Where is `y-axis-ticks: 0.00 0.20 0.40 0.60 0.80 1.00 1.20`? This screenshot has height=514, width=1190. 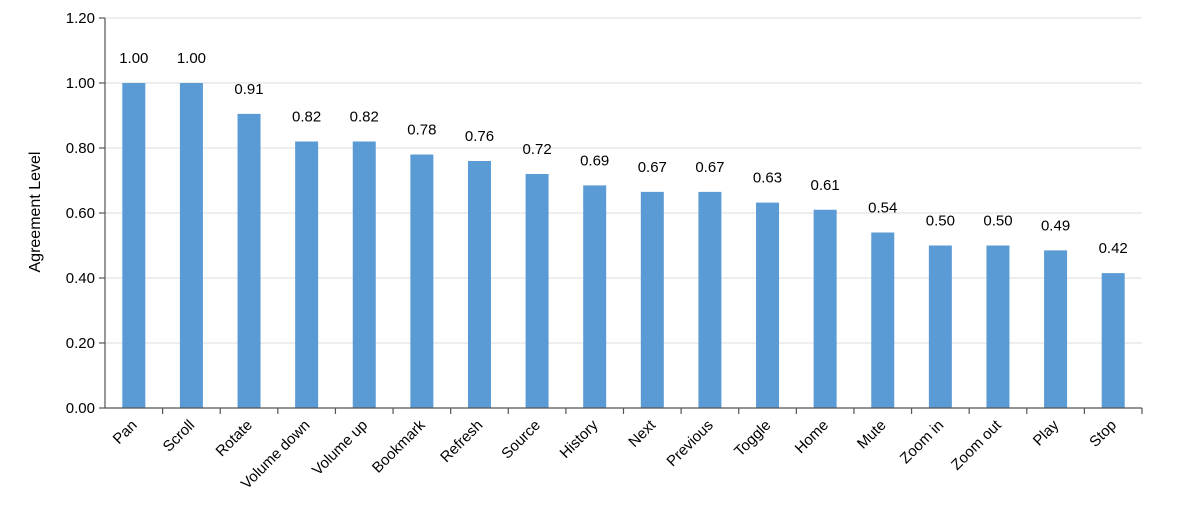
y-axis-ticks: 0.00 0.20 0.40 0.60 0.80 1.00 1.20 is located at coordinates (85, 213).